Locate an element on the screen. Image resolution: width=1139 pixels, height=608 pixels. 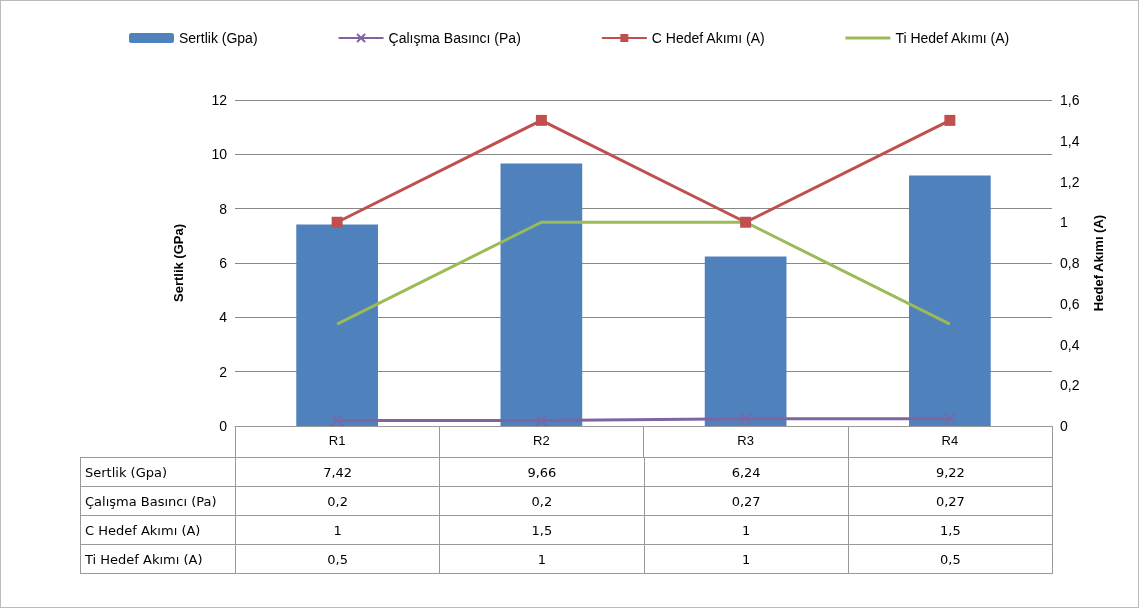
data-label: 9,66 is located at coordinates (541, 472).